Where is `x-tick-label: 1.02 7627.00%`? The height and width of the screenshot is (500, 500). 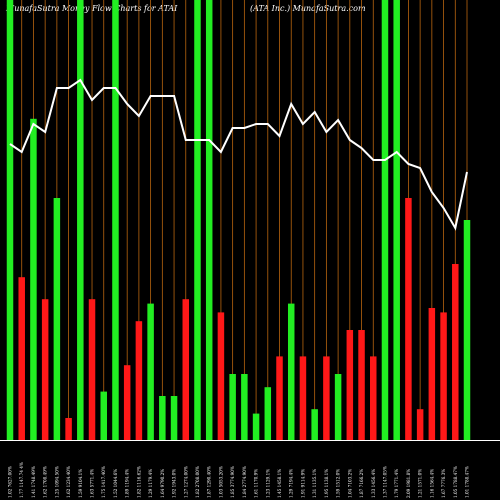 x-tick-label: 1.02 7627.00% is located at coordinates (10, 482).